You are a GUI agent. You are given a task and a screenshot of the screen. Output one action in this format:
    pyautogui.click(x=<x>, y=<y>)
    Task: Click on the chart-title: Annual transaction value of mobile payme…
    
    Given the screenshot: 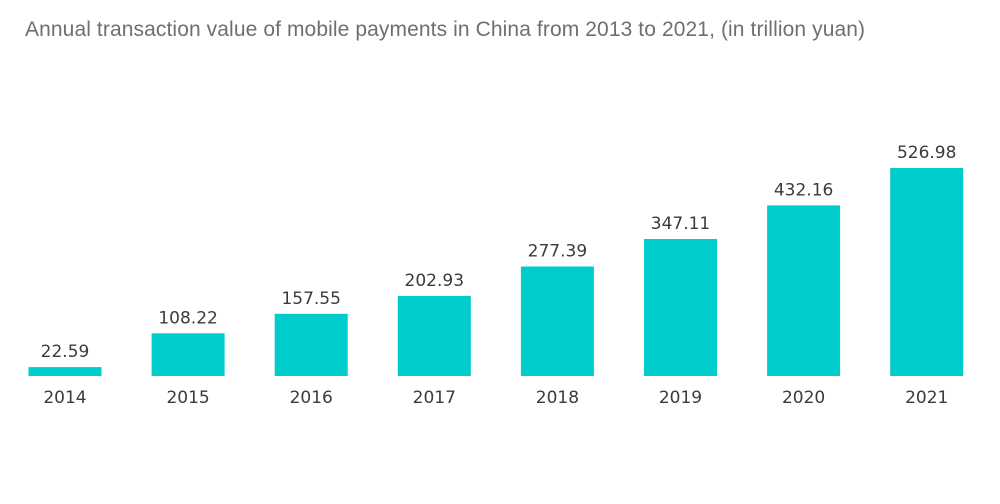 What is the action you would take?
    pyautogui.click(x=445, y=29)
    